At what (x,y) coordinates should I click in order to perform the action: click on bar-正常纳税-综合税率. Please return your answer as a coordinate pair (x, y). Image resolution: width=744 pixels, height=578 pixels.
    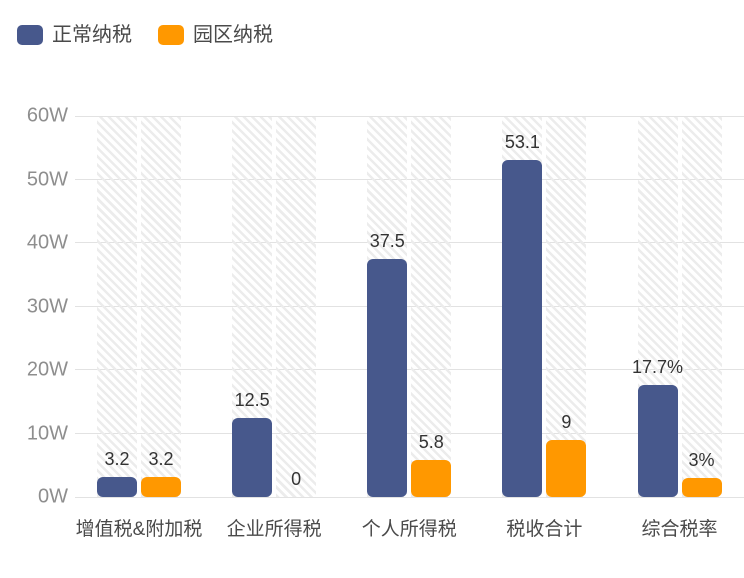
    Looking at the image, I should click on (657, 440).